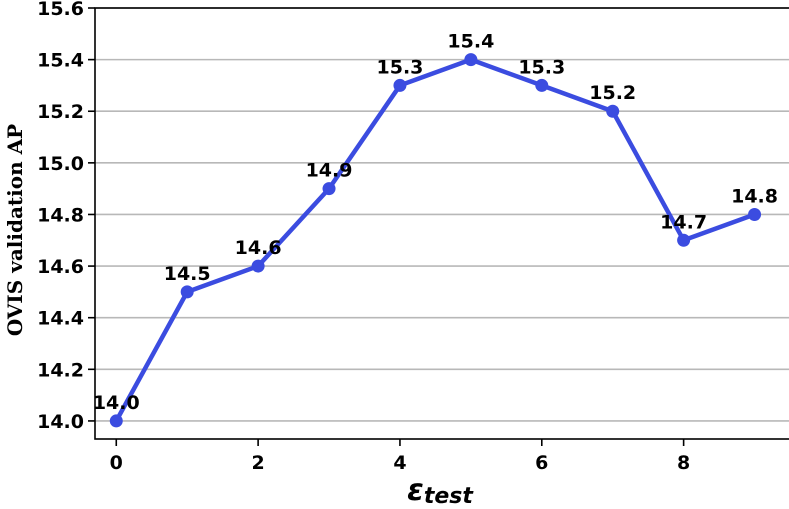 This screenshot has width=789, height=509. Describe the element at coordinates (683, 463) in the screenshot. I see `x-tick-label: 8` at that location.